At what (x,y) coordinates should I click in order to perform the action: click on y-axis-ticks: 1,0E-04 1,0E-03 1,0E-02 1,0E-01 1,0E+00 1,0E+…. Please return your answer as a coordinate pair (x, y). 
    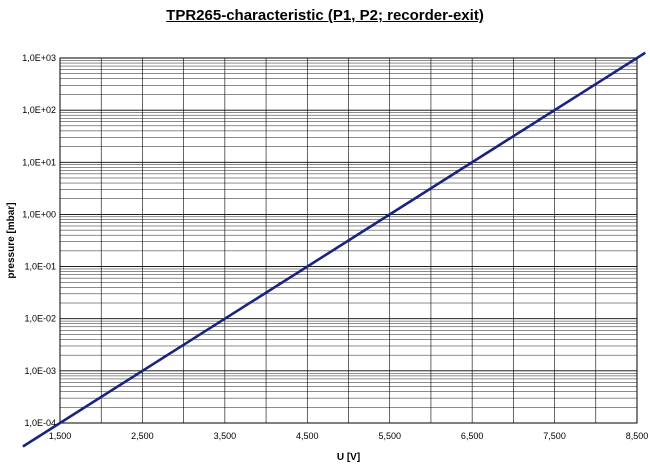
    Looking at the image, I should click on (39, 240).